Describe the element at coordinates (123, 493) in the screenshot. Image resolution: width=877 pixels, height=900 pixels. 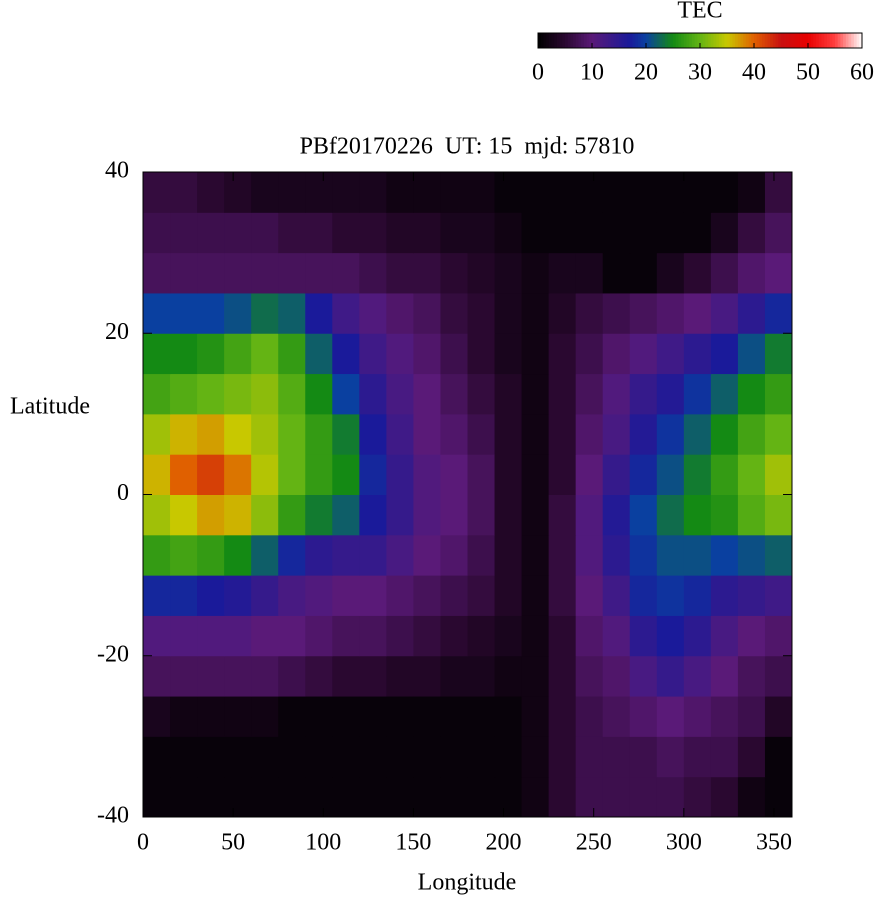
I see `y-tick-label: 0` at that location.